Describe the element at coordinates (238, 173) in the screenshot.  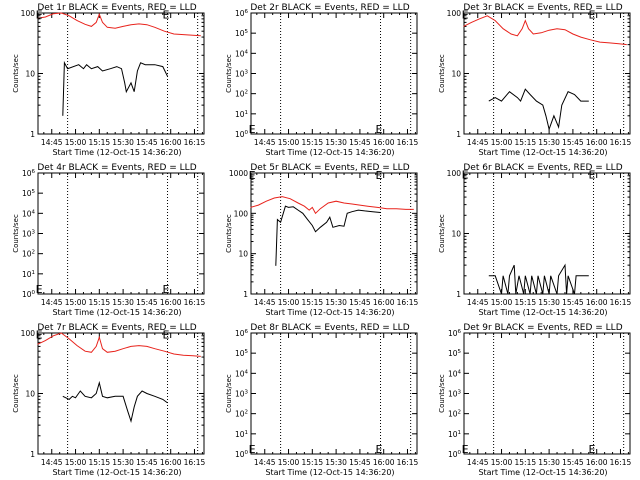
I see `y-tick-label: 1000` at that location.